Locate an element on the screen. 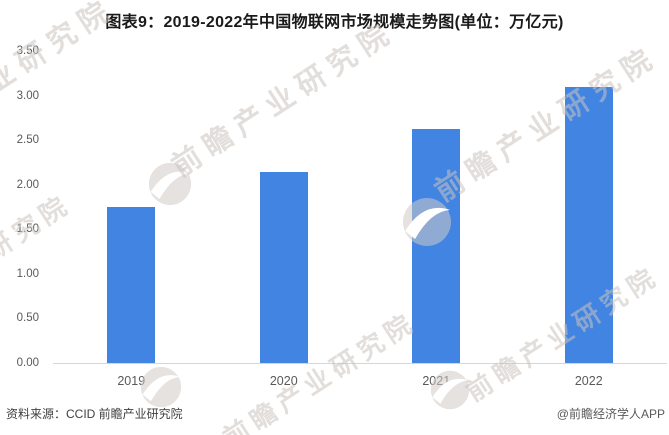 The image size is (669, 435). bar-2020 is located at coordinates (283, 267).